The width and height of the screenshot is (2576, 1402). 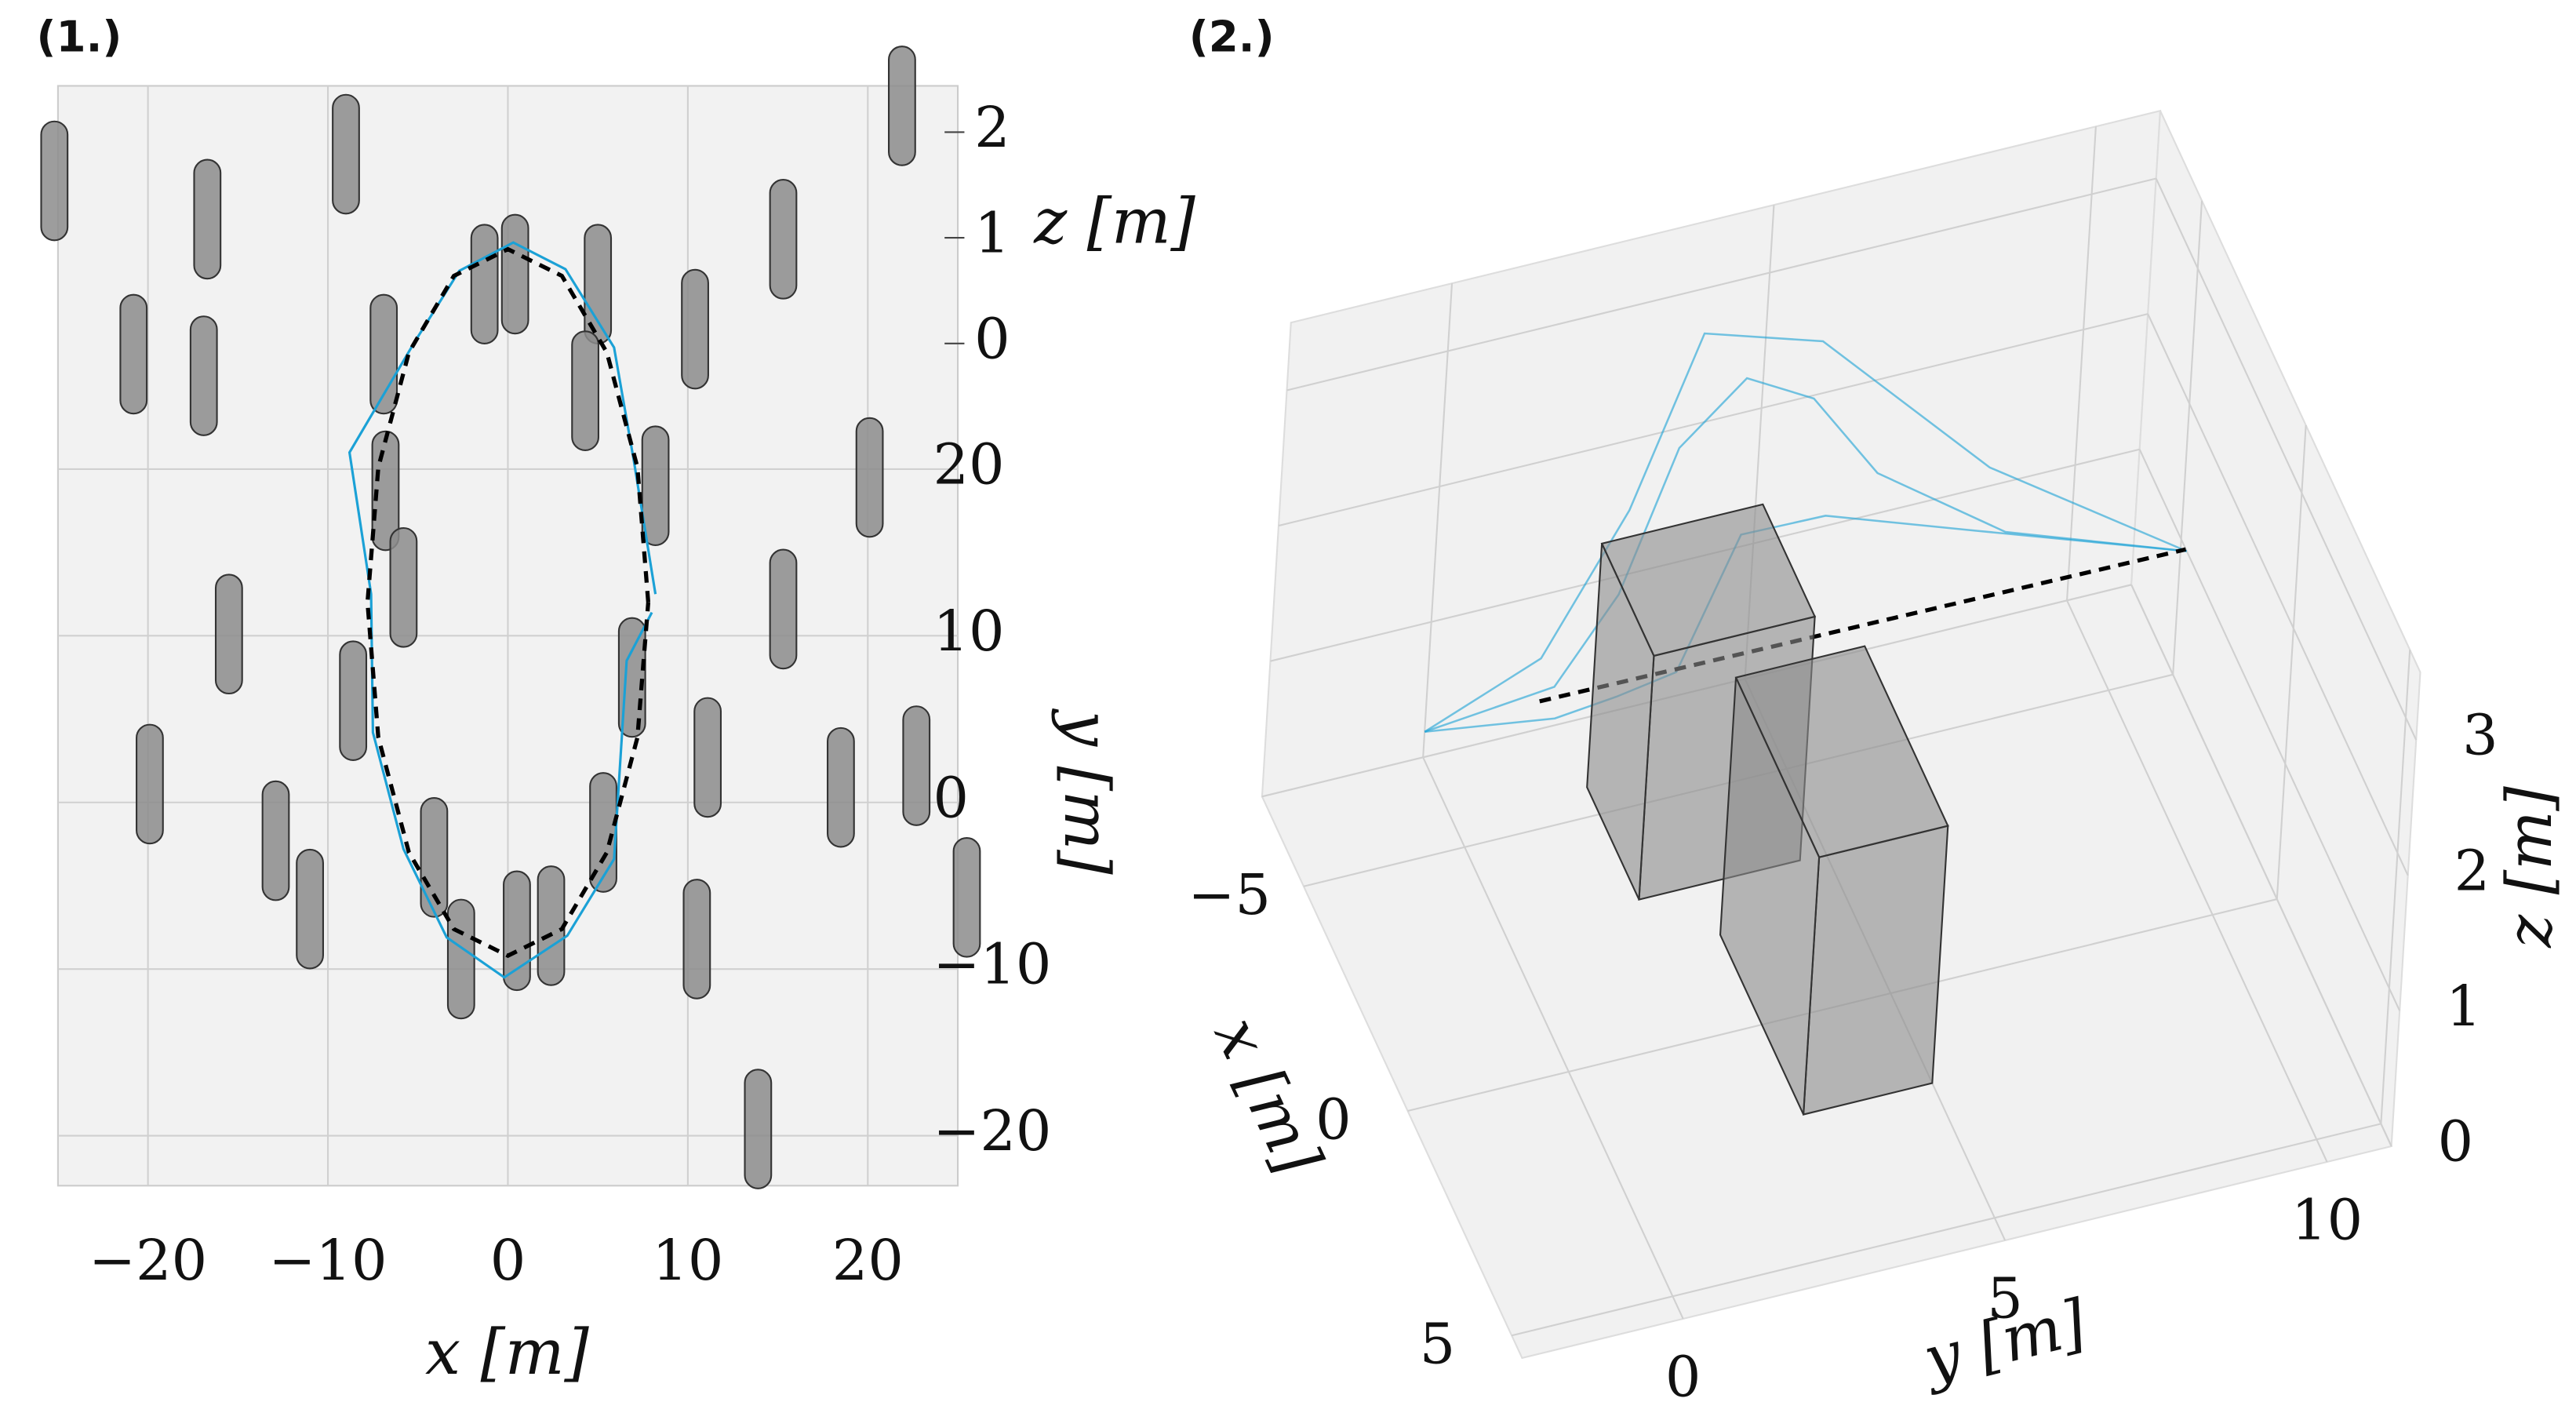 What do you see at coordinates (79, 37) in the screenshot?
I see `panel-label: (1.)` at bounding box center [79, 37].